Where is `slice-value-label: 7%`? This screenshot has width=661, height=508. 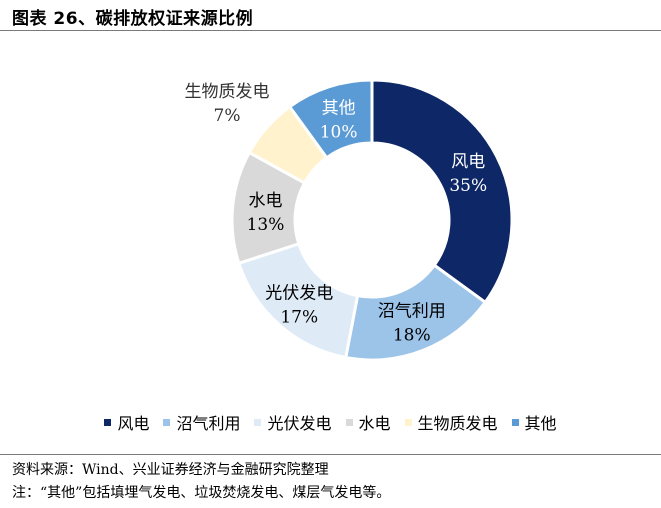
slice-value-label: 7% is located at coordinates (227, 116).